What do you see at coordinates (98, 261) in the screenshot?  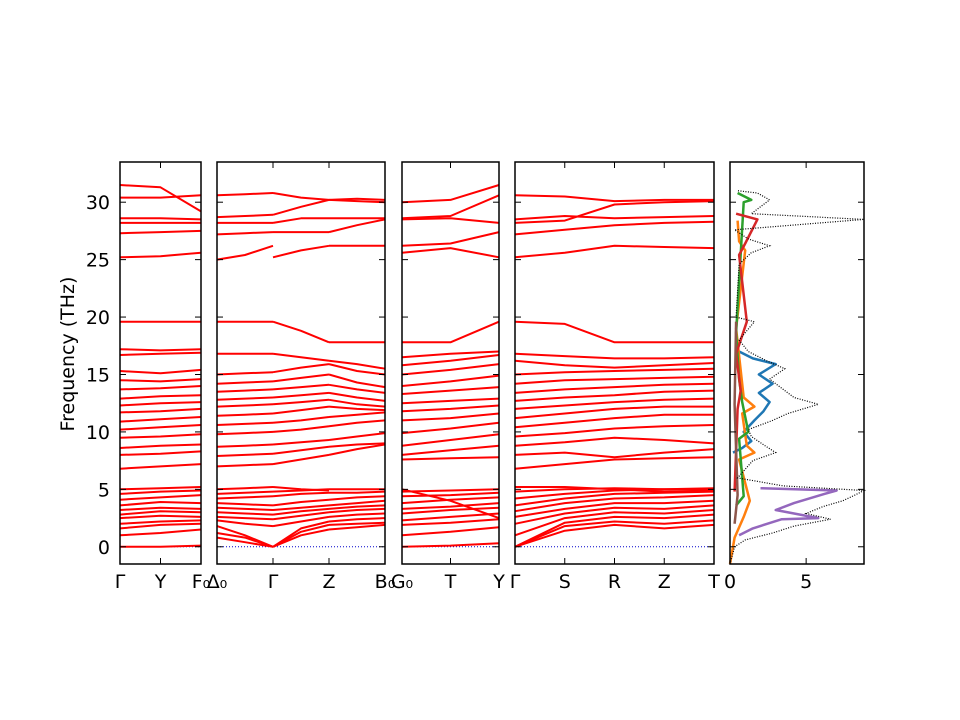 I see `y-tick-label: 25` at bounding box center [98, 261].